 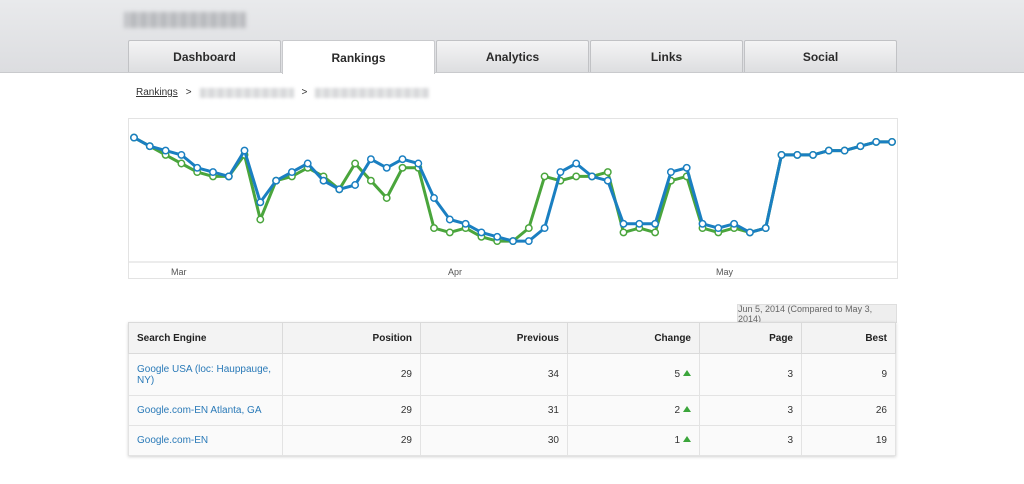 What do you see at coordinates (750, 338) in the screenshot?
I see `col-header-page: Page` at bounding box center [750, 338].